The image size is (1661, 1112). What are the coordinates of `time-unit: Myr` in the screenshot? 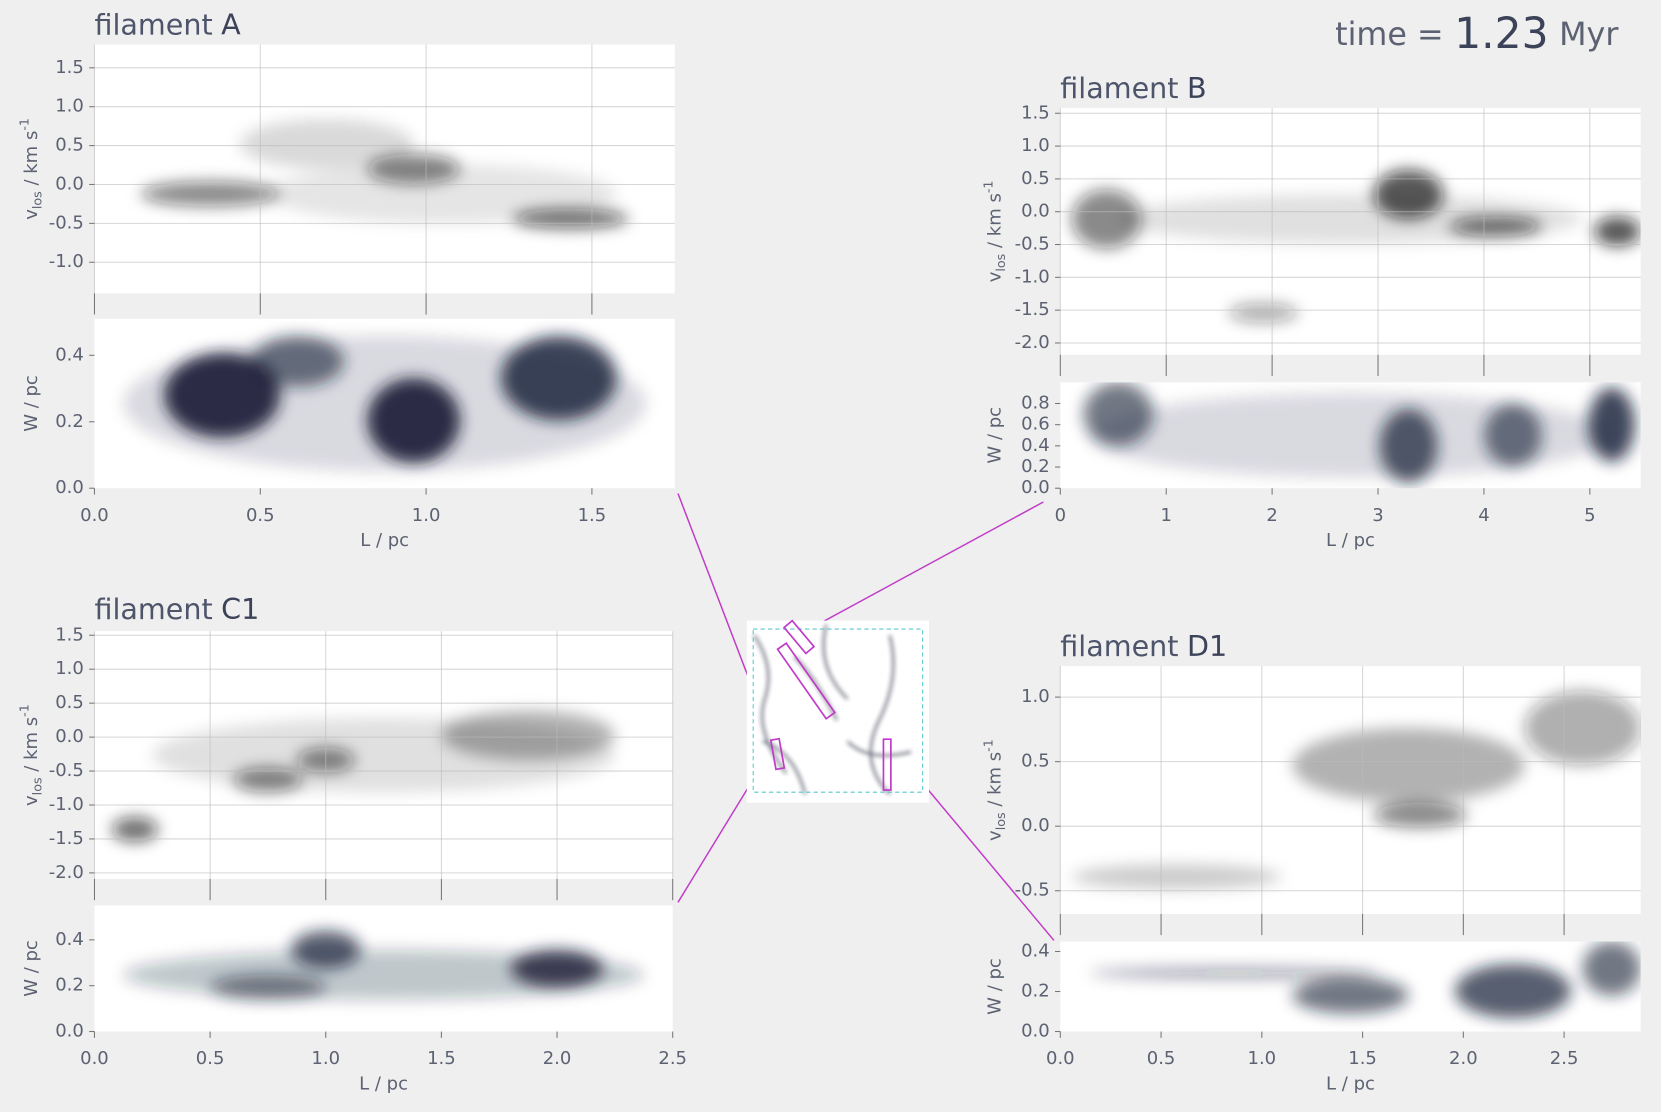 It's located at (1589, 35).